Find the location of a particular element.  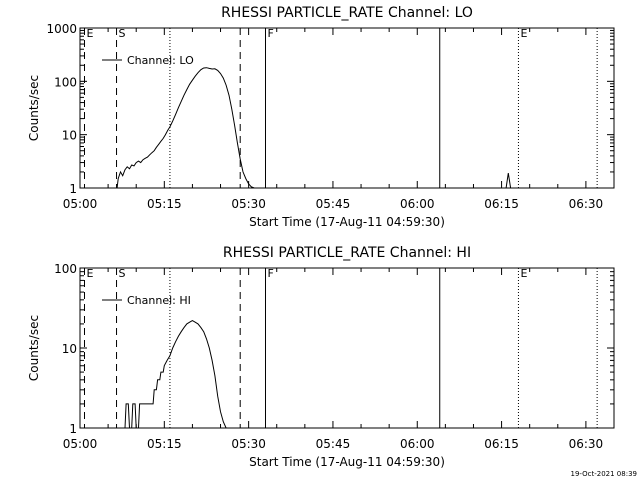

legend-label: Channel: HI is located at coordinates (159, 300).